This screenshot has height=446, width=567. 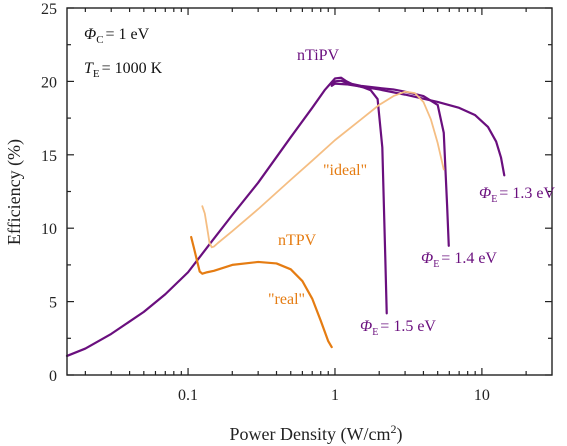 What do you see at coordinates (90, 34) in the screenshot?
I see `phi-c-symbol: Φ` at bounding box center [90, 34].